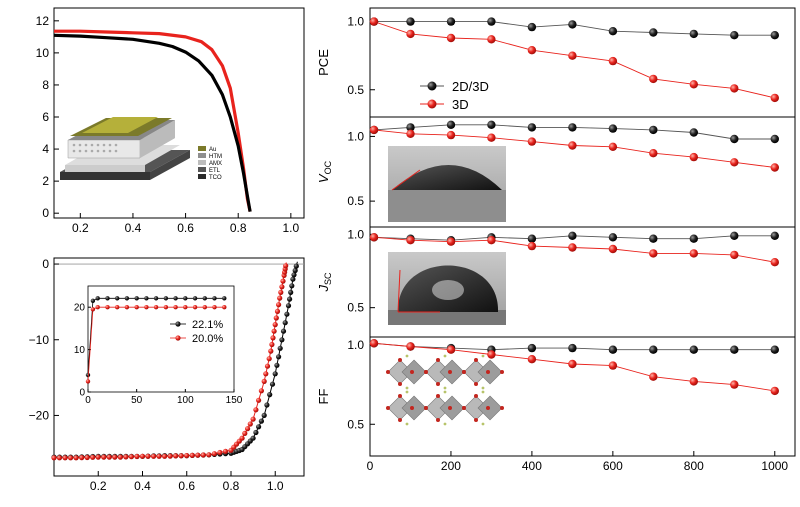 This screenshot has height=507, width=800. What do you see at coordinates (324, 171) in the screenshot?
I see `subplot-ylabel: VOC` at bounding box center [324, 171].